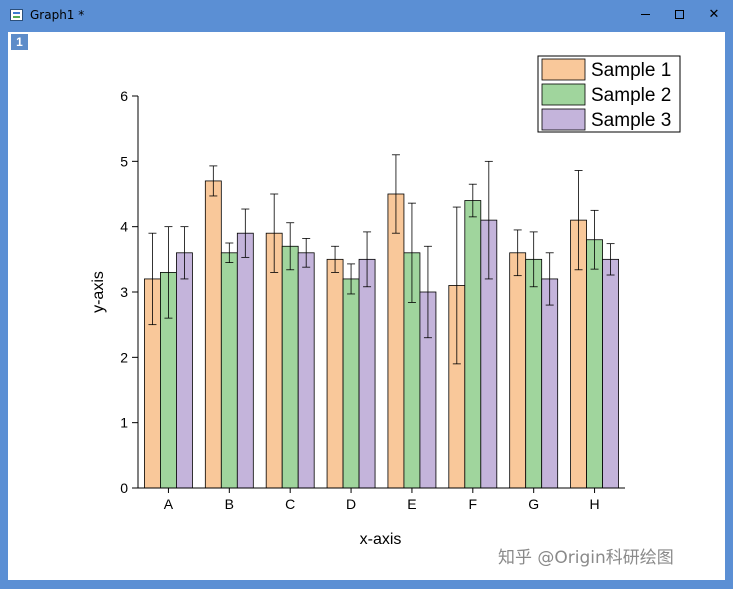  Describe the element at coordinates (98, 292) in the screenshot. I see `y-axis-label: y-axis` at that location.